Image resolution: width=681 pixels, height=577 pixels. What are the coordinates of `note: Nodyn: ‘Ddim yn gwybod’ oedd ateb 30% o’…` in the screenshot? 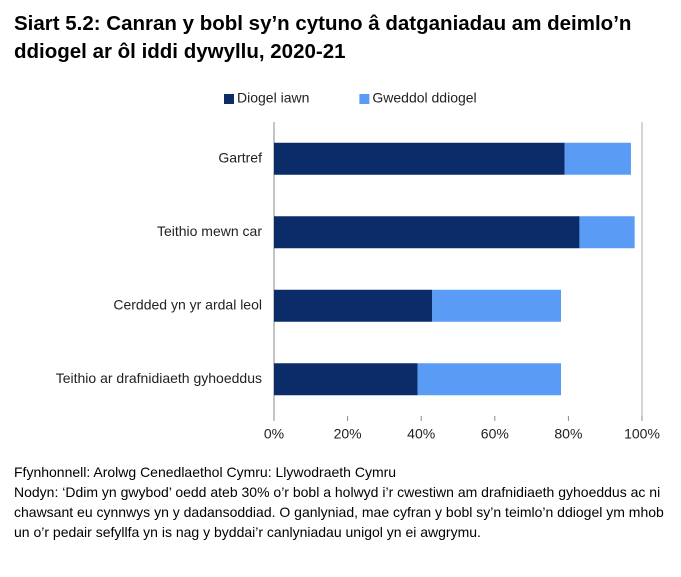 It's located at (339, 512).